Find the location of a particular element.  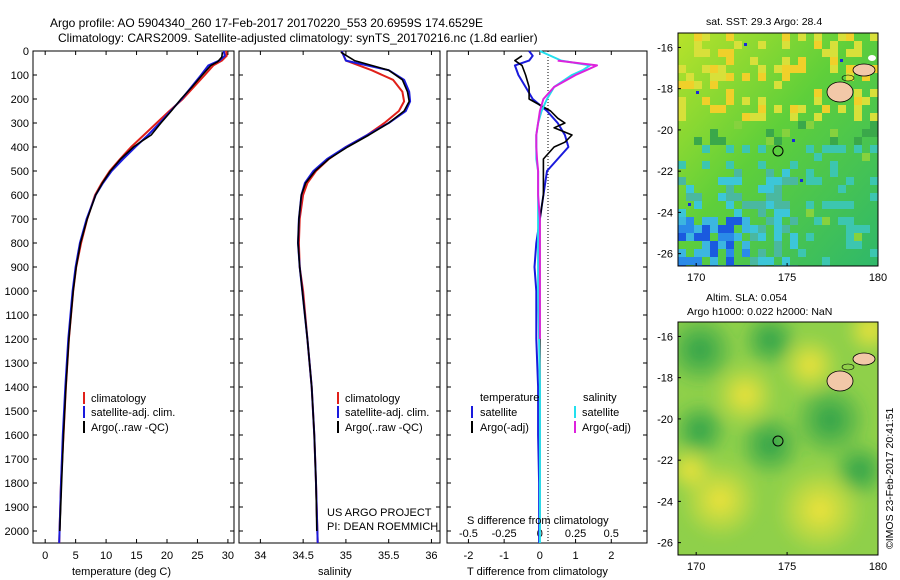

sst-map-title: sat. SST: 29.3 Argo: 28.4 is located at coordinates (764, 22).